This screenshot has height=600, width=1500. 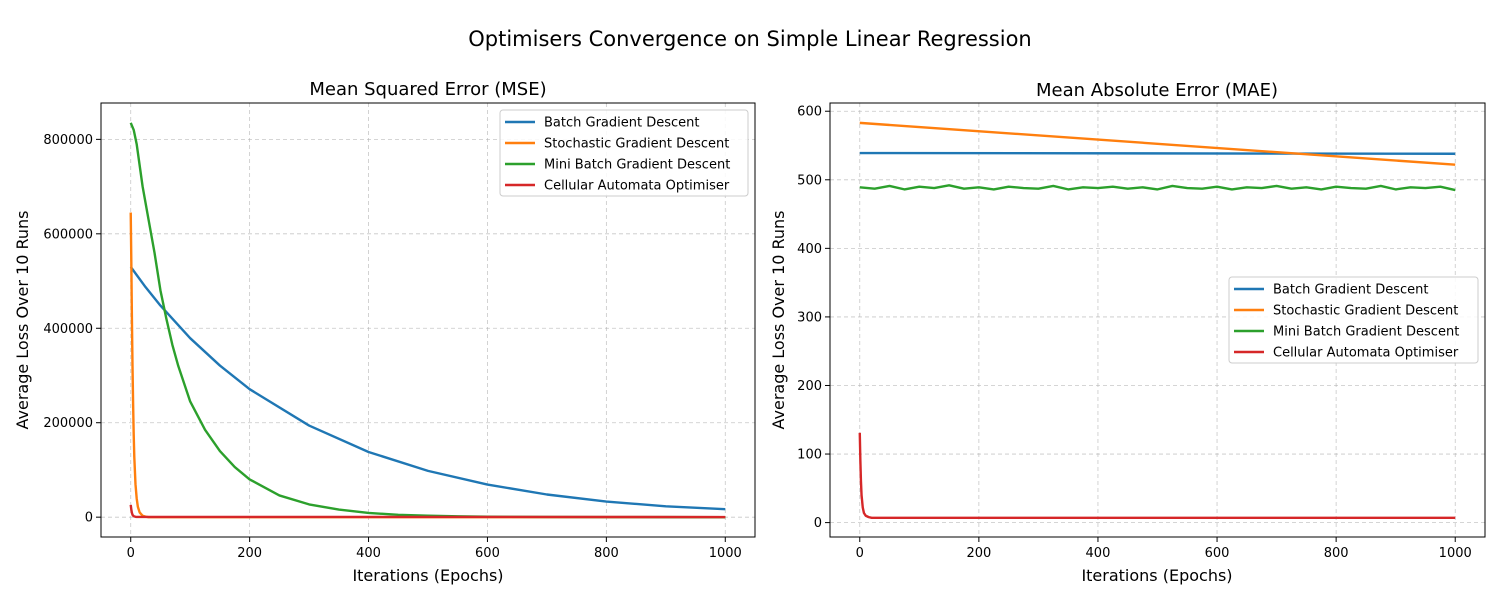 I want to click on chart-title: Mean Squared Error (MSE), so click(x=427, y=89).